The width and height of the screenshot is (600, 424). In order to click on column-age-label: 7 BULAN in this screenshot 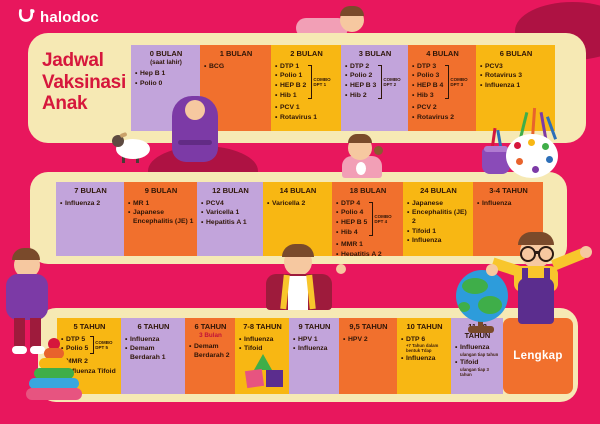, I will do `click(90, 190)`.